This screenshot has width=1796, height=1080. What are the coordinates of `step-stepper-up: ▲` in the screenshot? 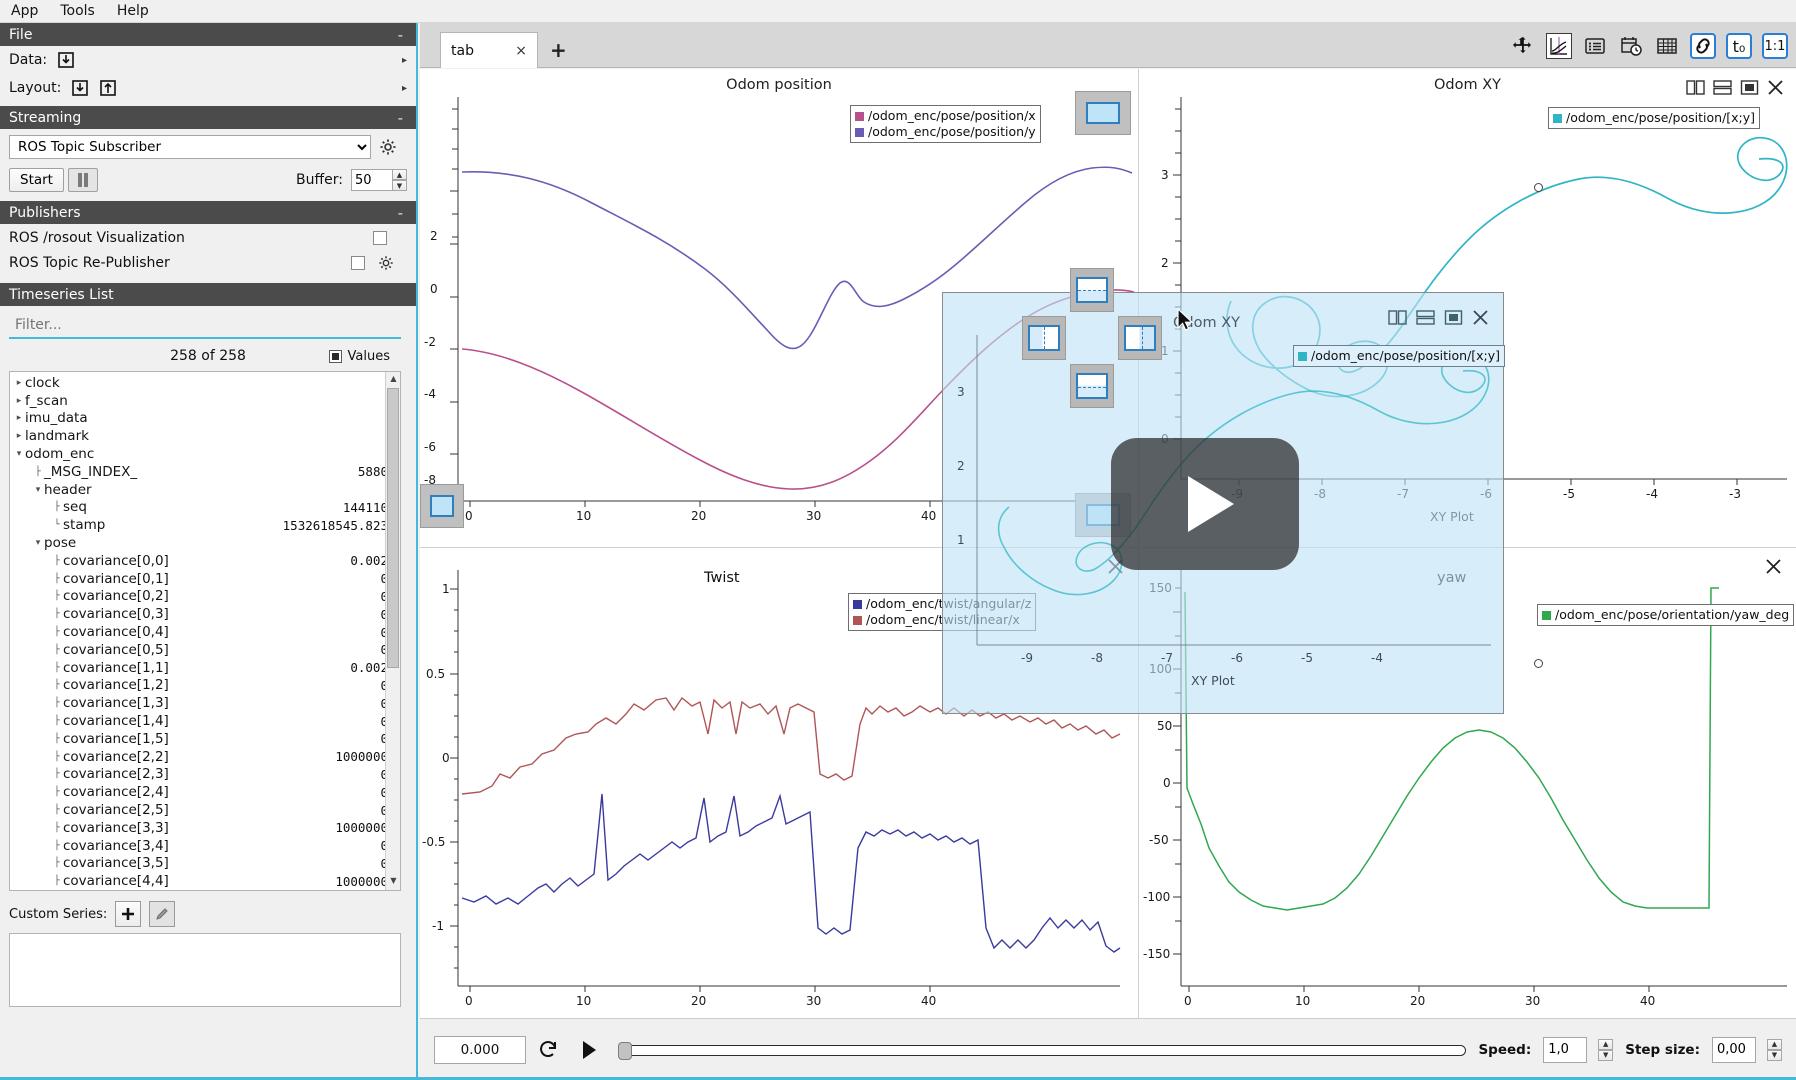 It's located at (1774, 1044).